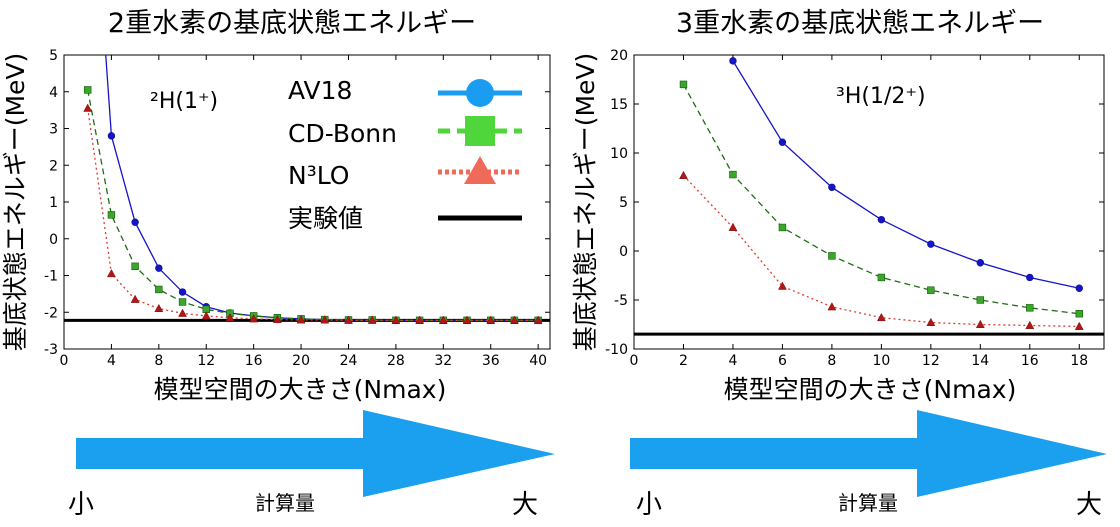 Image resolution: width=1120 pixels, height=527 pixels. What do you see at coordinates (1089, 505) in the screenshot?
I see `arrow-large-label: 大` at bounding box center [1089, 505].